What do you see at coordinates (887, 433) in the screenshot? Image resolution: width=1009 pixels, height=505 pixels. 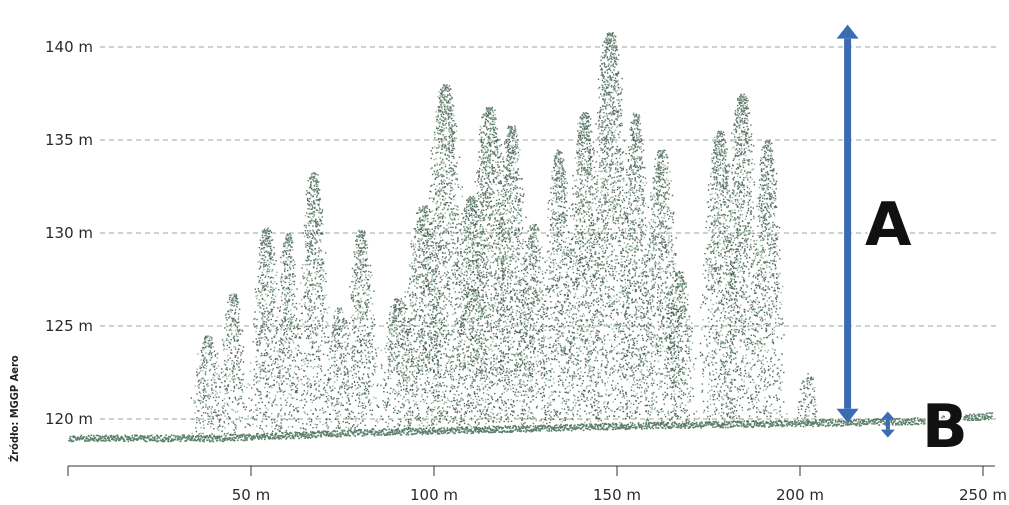 I see `arrow-b-head-down` at bounding box center [887, 433].